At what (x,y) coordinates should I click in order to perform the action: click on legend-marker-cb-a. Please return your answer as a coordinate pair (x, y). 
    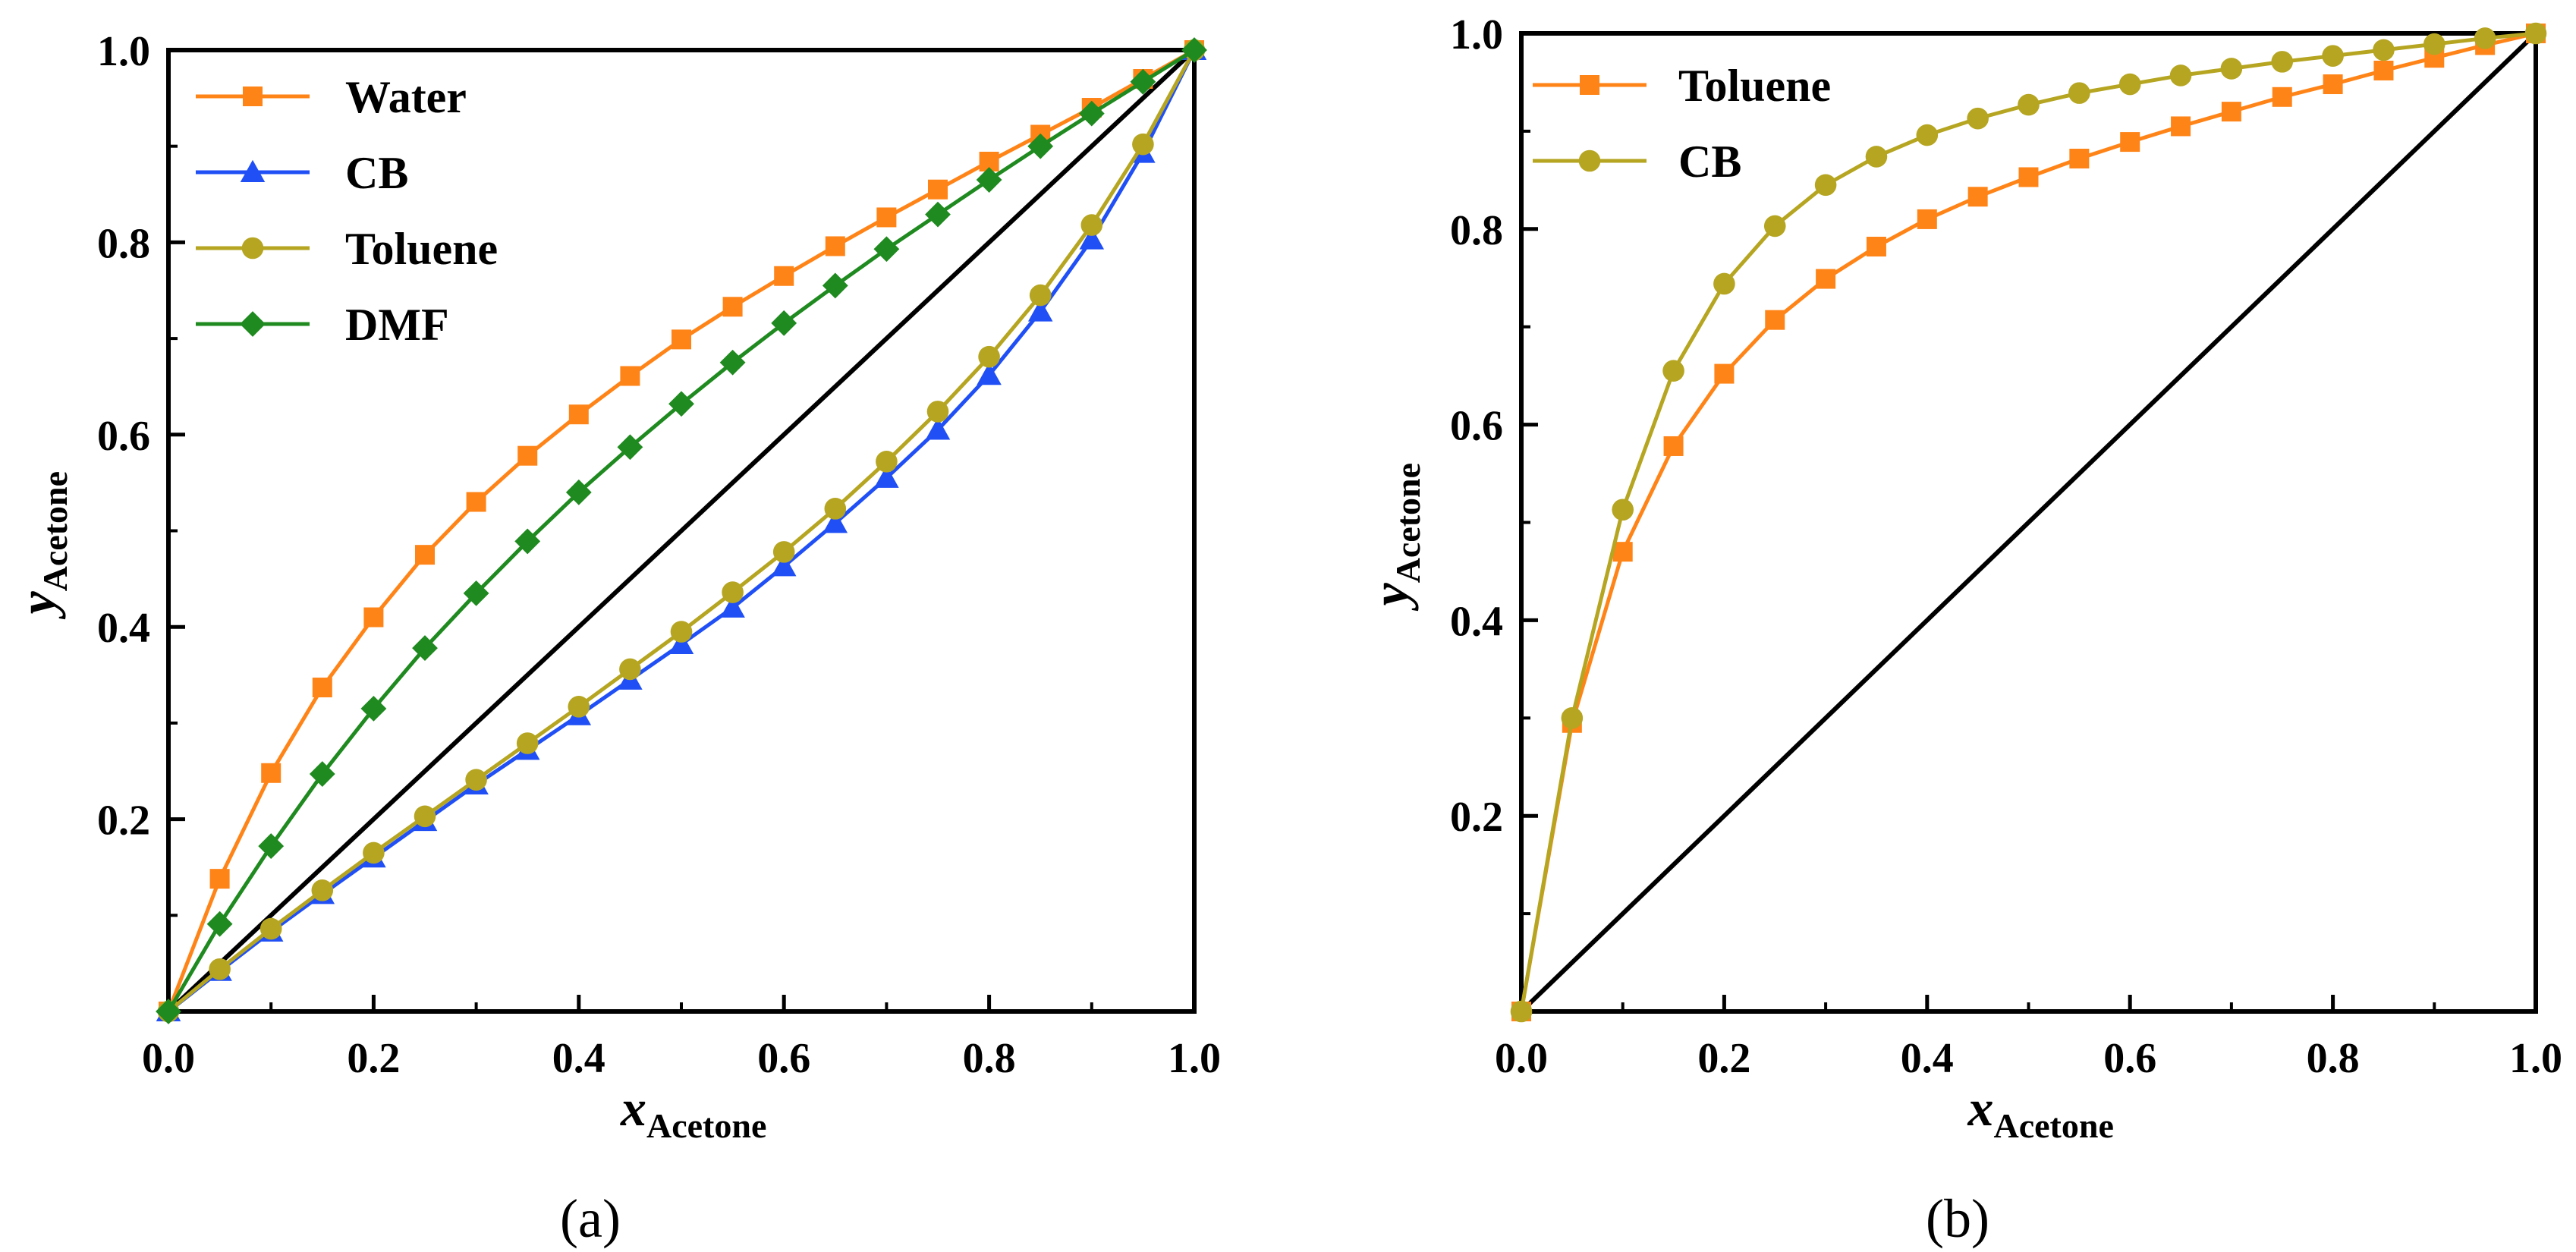
    Looking at the image, I should click on (253, 170).